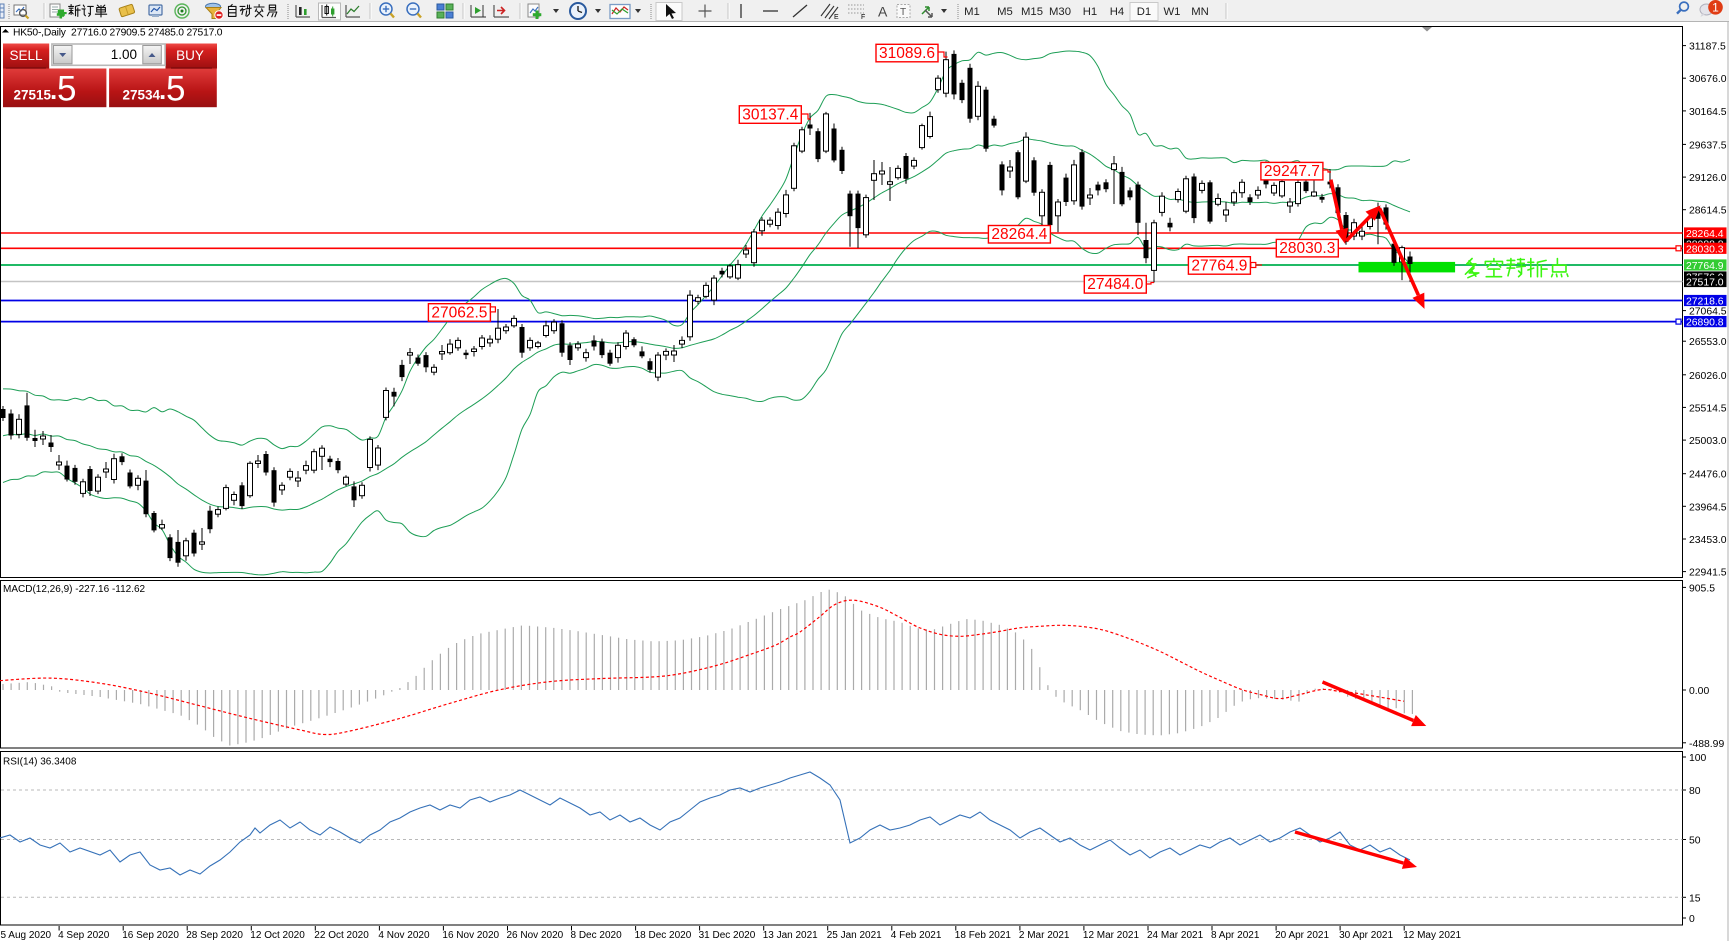 The image size is (1729, 941). Describe the element at coordinates (459, 312) in the screenshot. I see `svg-text: 27062.5` at that location.